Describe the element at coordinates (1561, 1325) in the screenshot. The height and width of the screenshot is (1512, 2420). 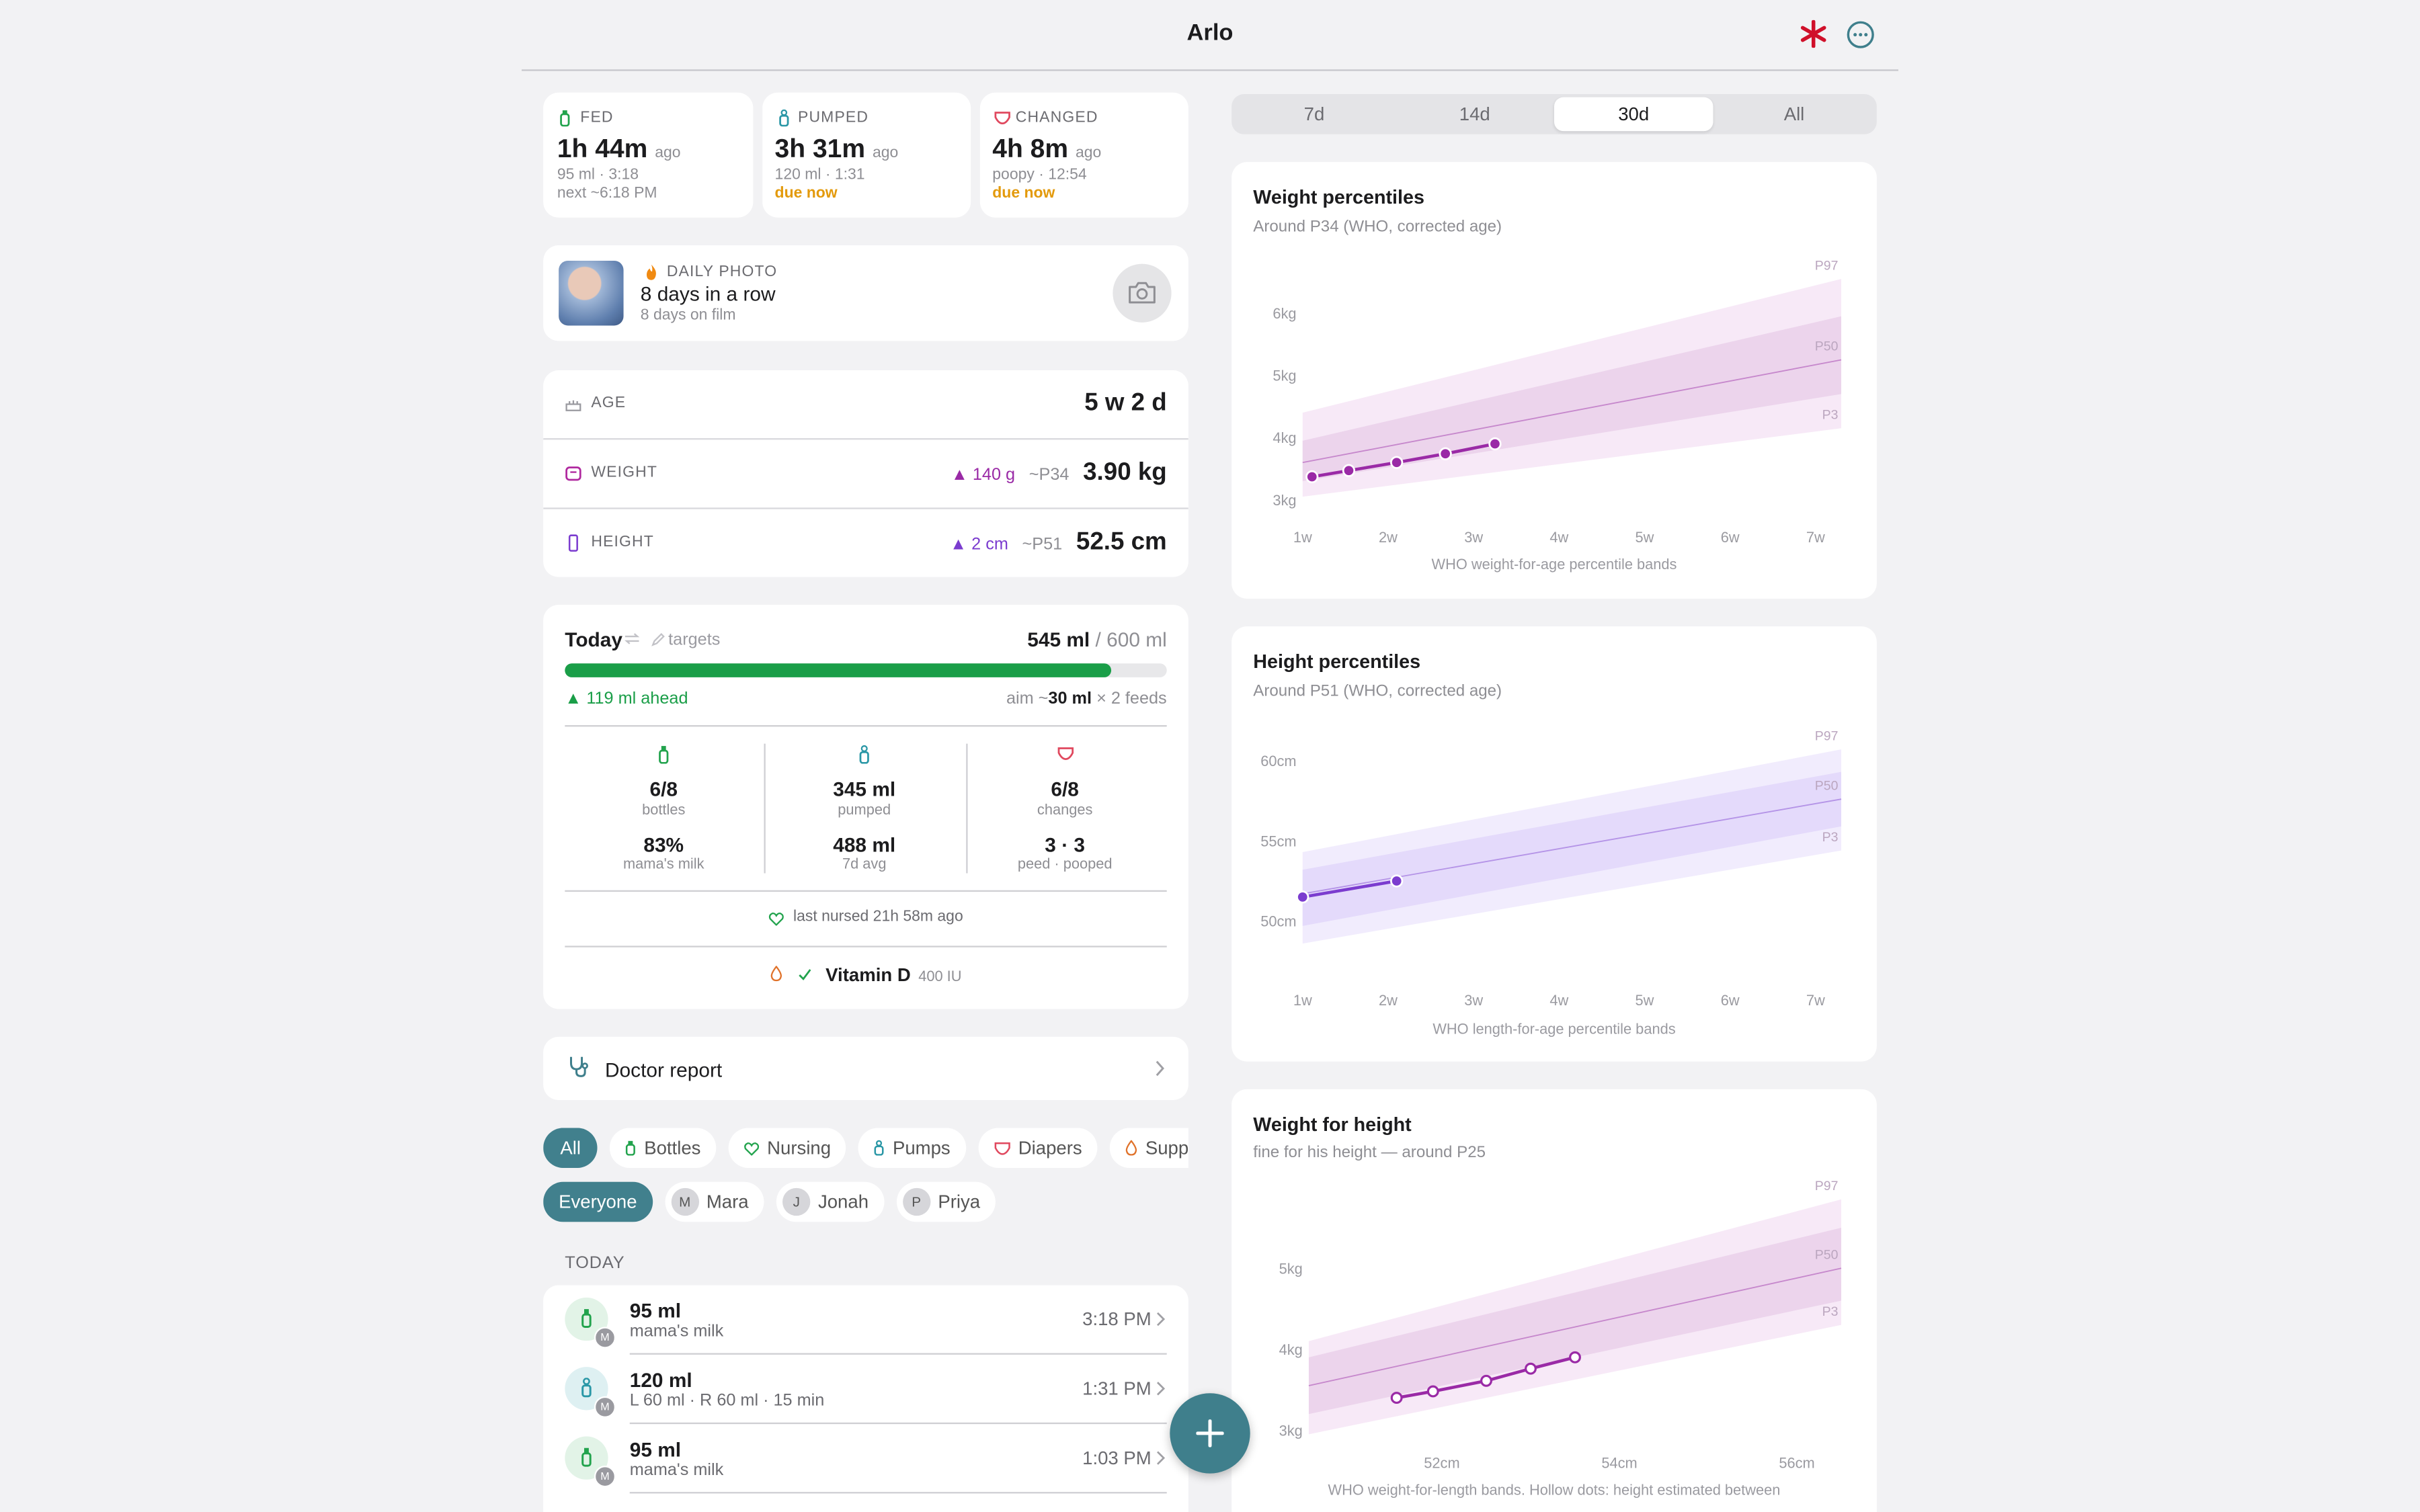
I see `chart: P3 P50 P97 3kg 4kg 5kg 52cm 54cm 56cm` at that location.